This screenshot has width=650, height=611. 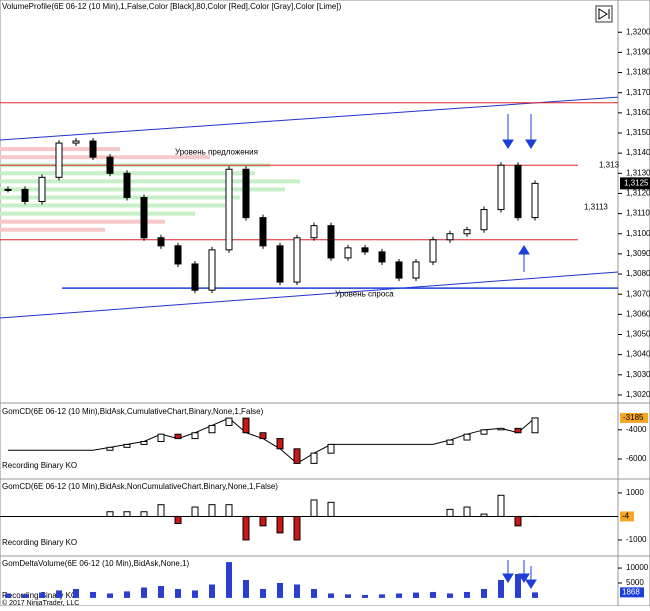 What do you see at coordinates (635, 492) in the screenshot?
I see `y-tick-label: 1000` at bounding box center [635, 492].